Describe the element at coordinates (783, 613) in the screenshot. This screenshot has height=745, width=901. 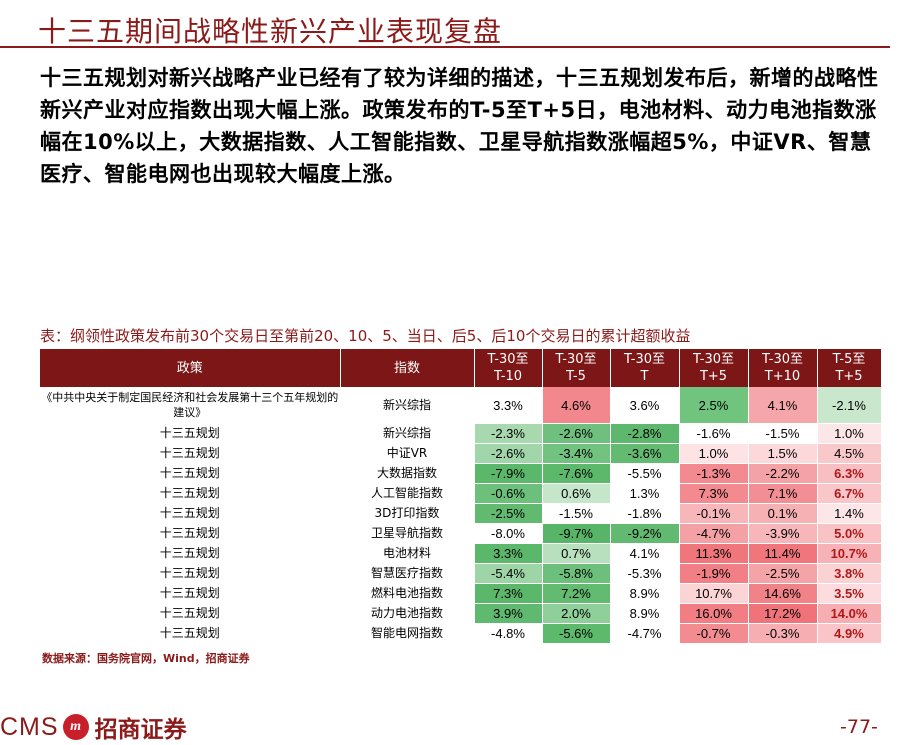
I see `return-value-cell: 17.2%` at that location.